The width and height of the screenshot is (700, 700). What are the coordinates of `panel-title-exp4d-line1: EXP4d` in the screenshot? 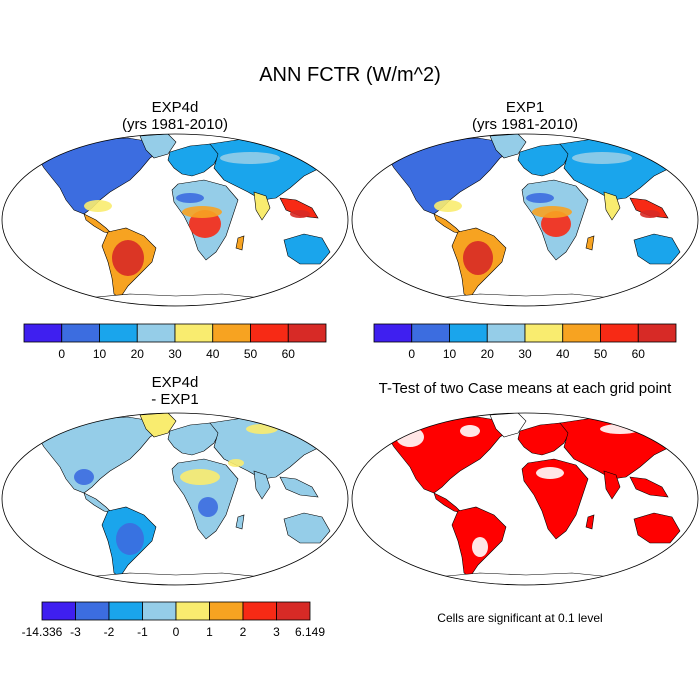 It's located at (175, 107).